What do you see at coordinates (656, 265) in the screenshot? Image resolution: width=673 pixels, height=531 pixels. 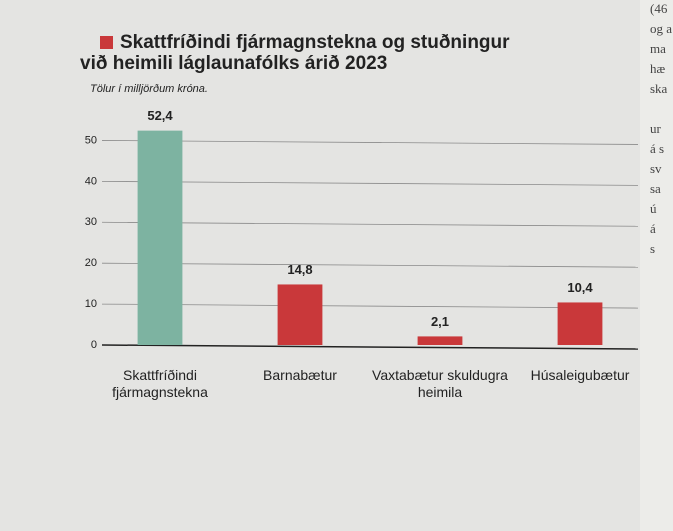 I see `side-column` at bounding box center [656, 265].